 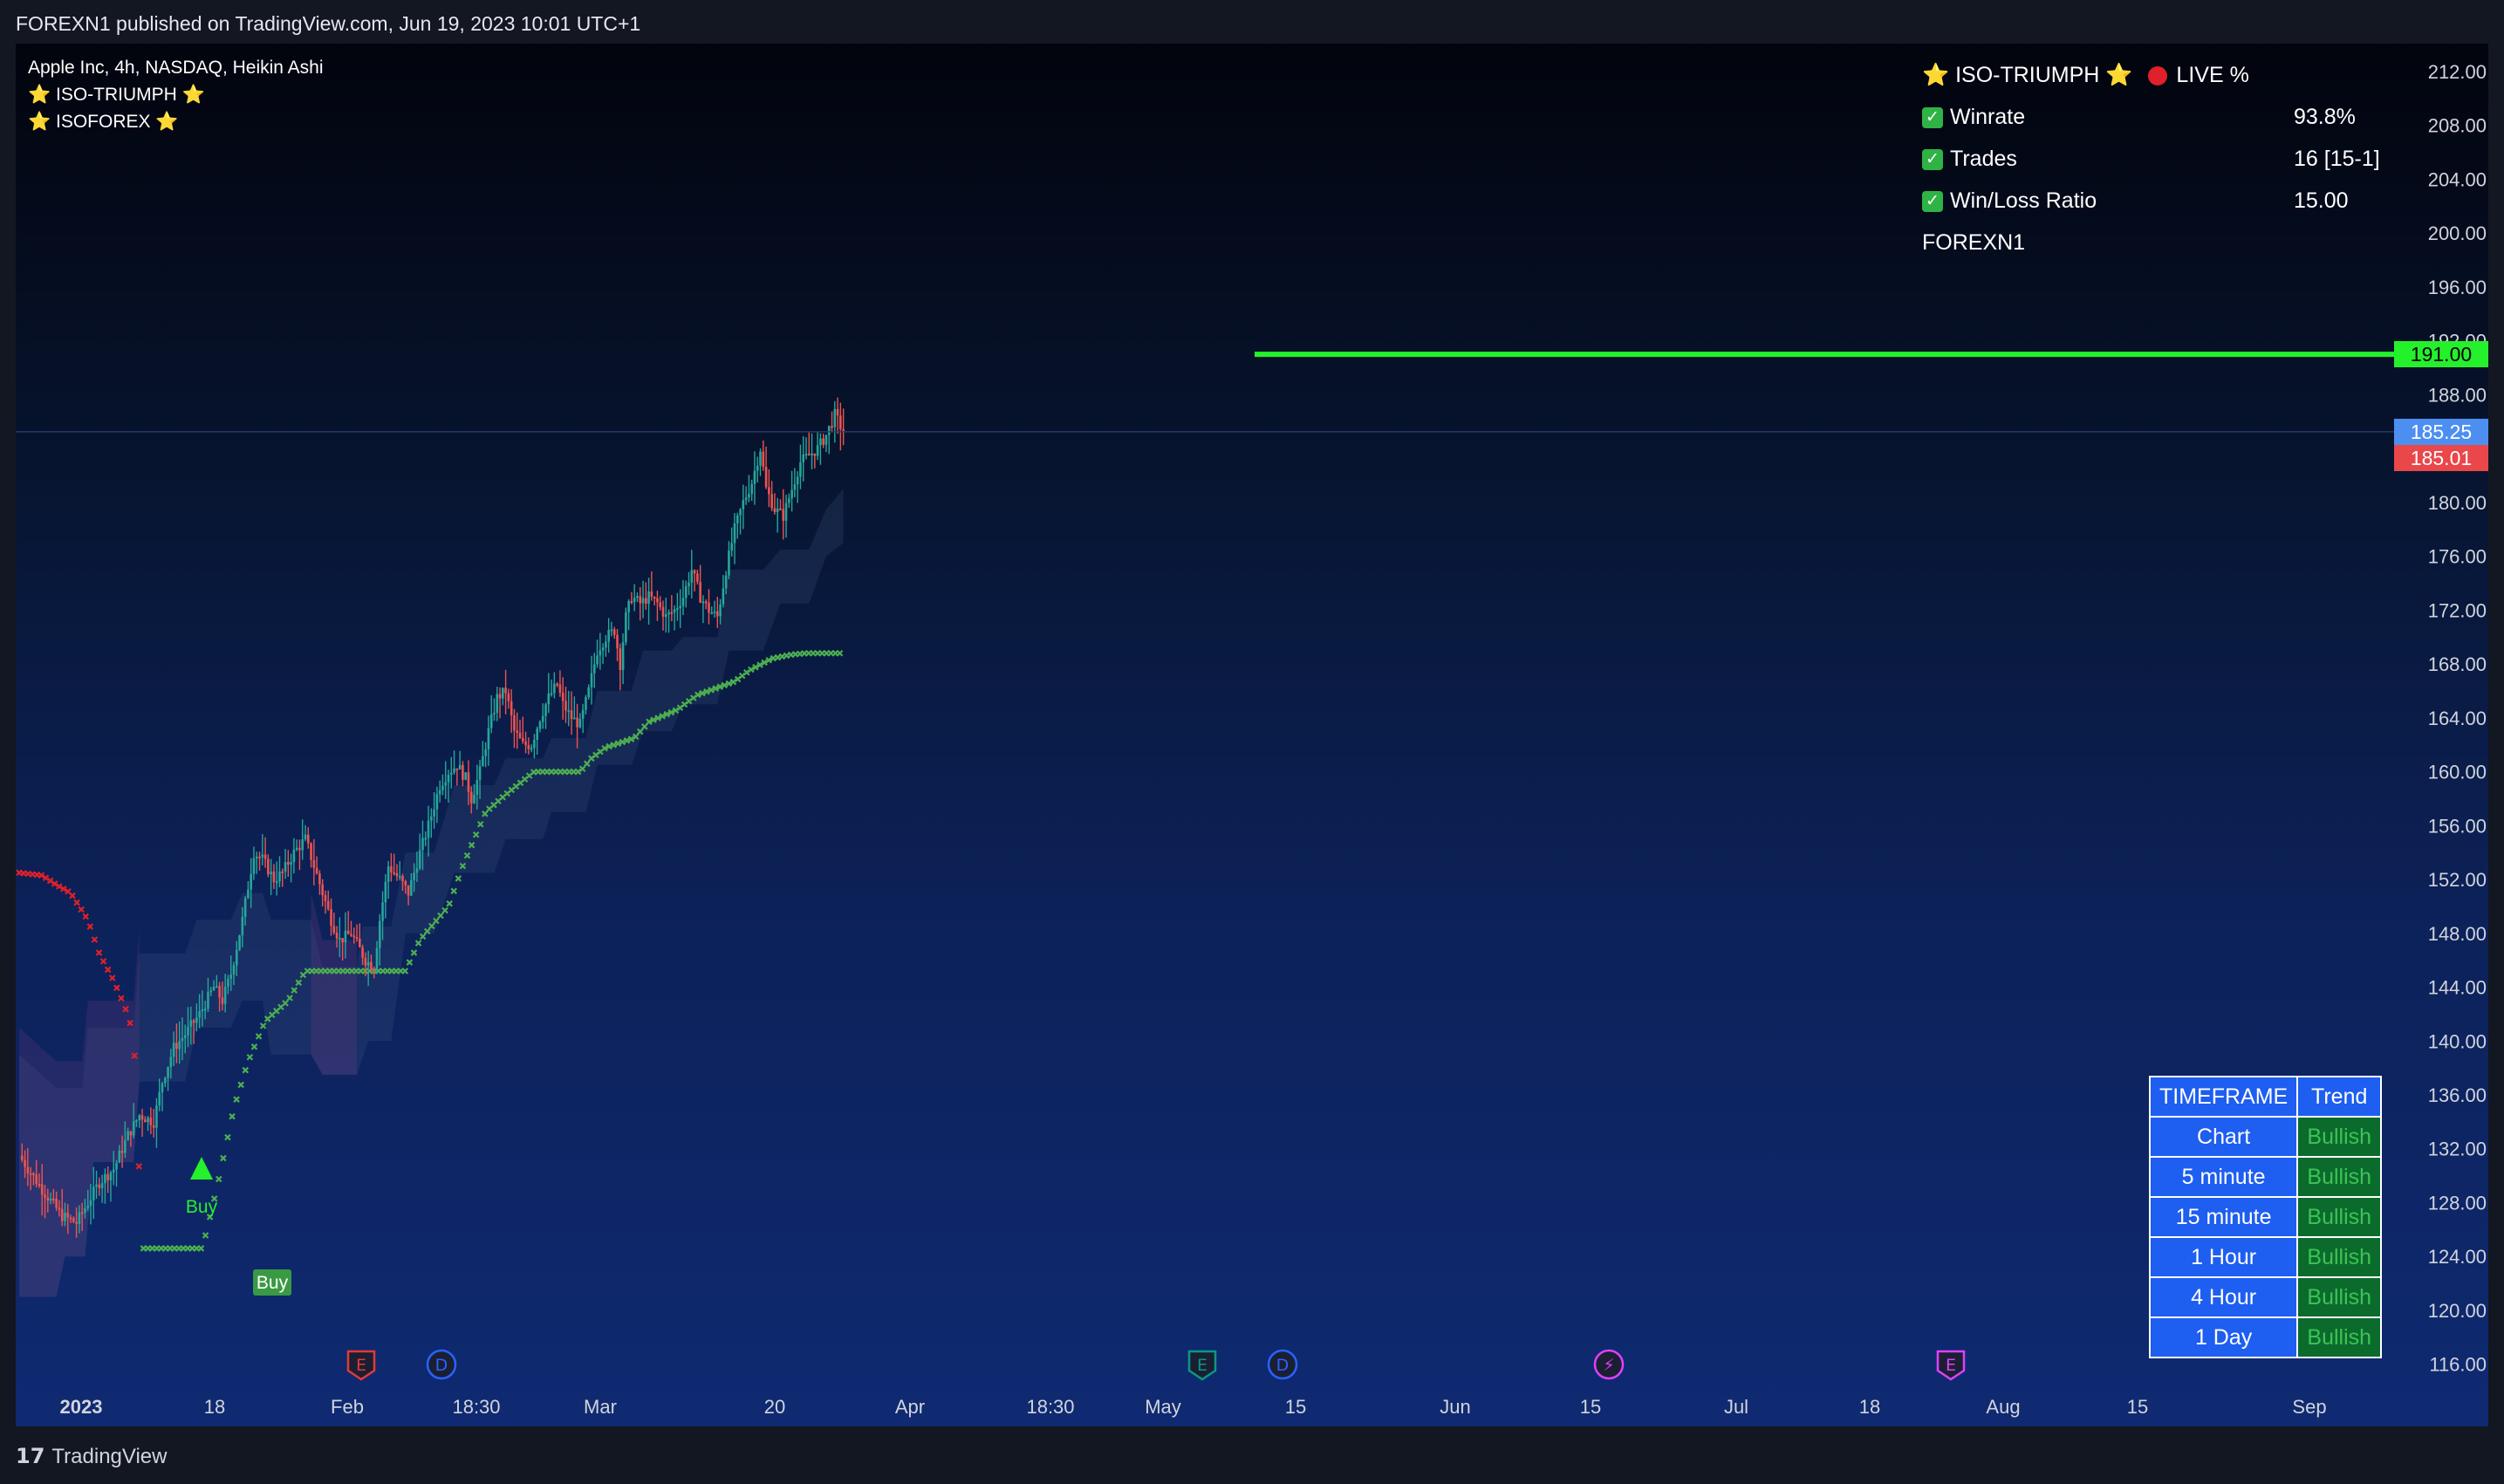 What do you see at coordinates (81, 1407) in the screenshot?
I see `time-tick-label: 2023` at bounding box center [81, 1407].